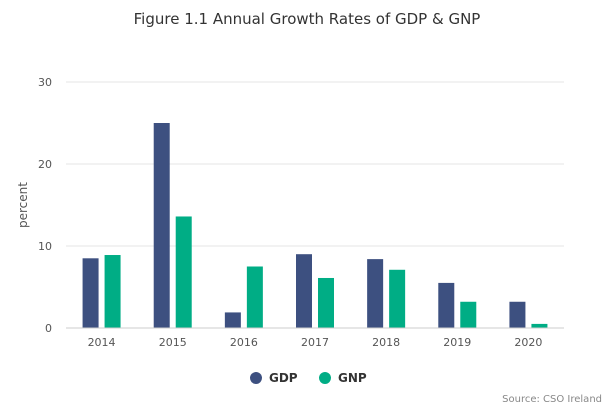 This screenshot has height=407, width=614. I want to click on legend-item-gnp: GNP, so click(343, 378).